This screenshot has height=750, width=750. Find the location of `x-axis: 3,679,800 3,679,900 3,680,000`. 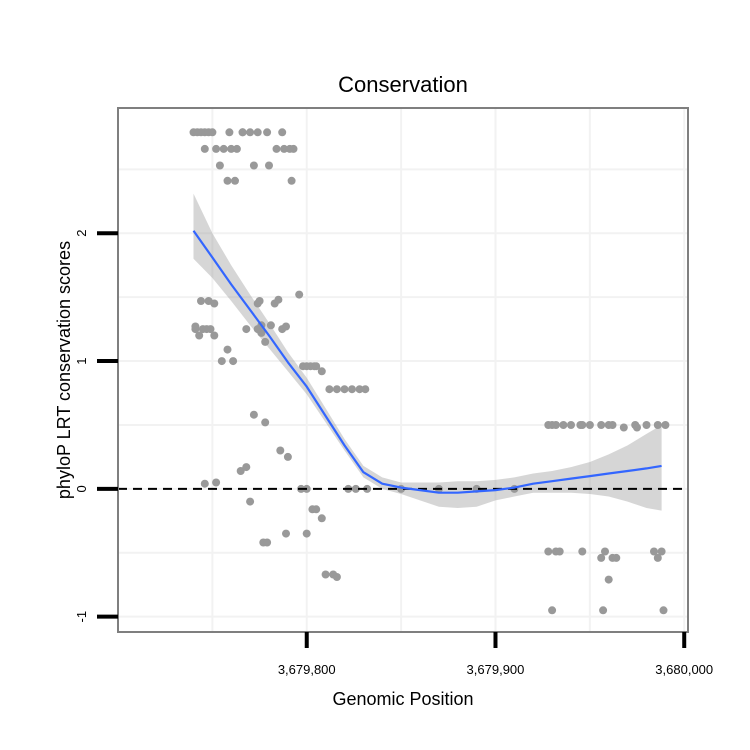

x-axis: 3,679,800 3,679,900 3,680,000 is located at coordinates (495, 654).